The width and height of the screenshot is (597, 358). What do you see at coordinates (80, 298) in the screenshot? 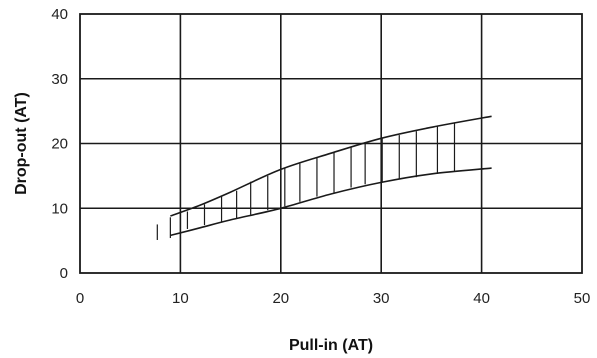
I see `x-tick-label: 0` at bounding box center [80, 298].